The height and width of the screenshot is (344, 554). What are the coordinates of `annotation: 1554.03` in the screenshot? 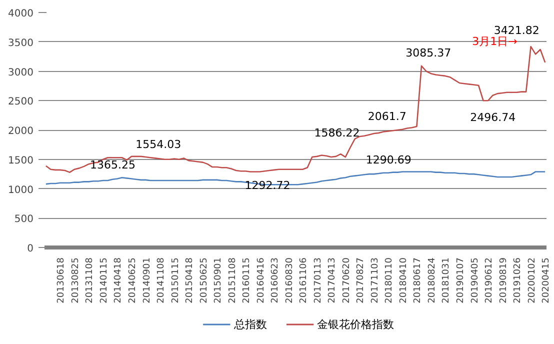 It's located at (159, 144).